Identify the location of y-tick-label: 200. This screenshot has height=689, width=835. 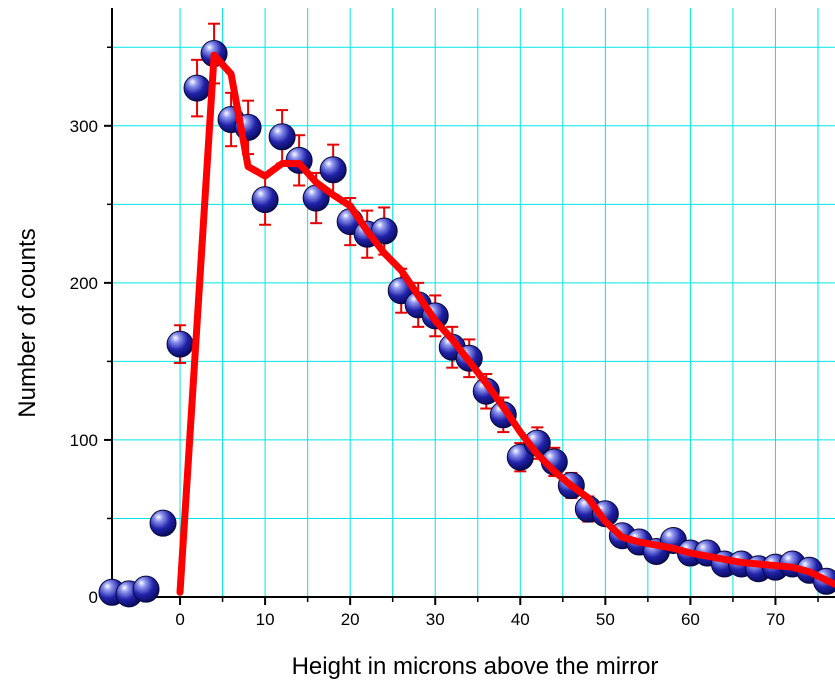
(84, 283).